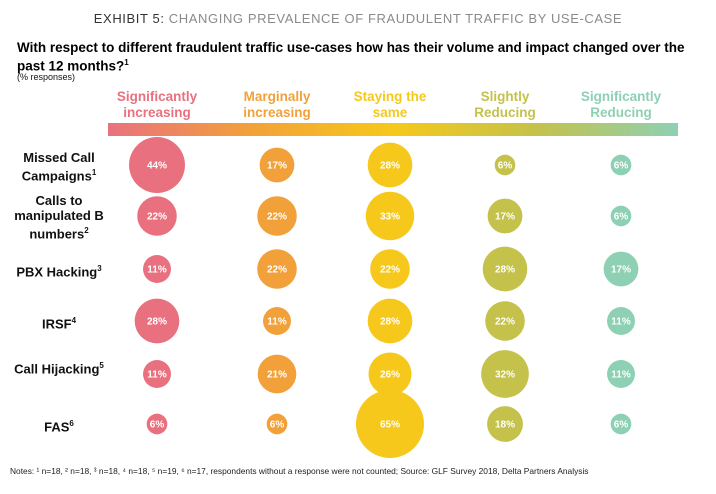  I want to click on bubble-label-r2-c0: 11%, so click(157, 270).